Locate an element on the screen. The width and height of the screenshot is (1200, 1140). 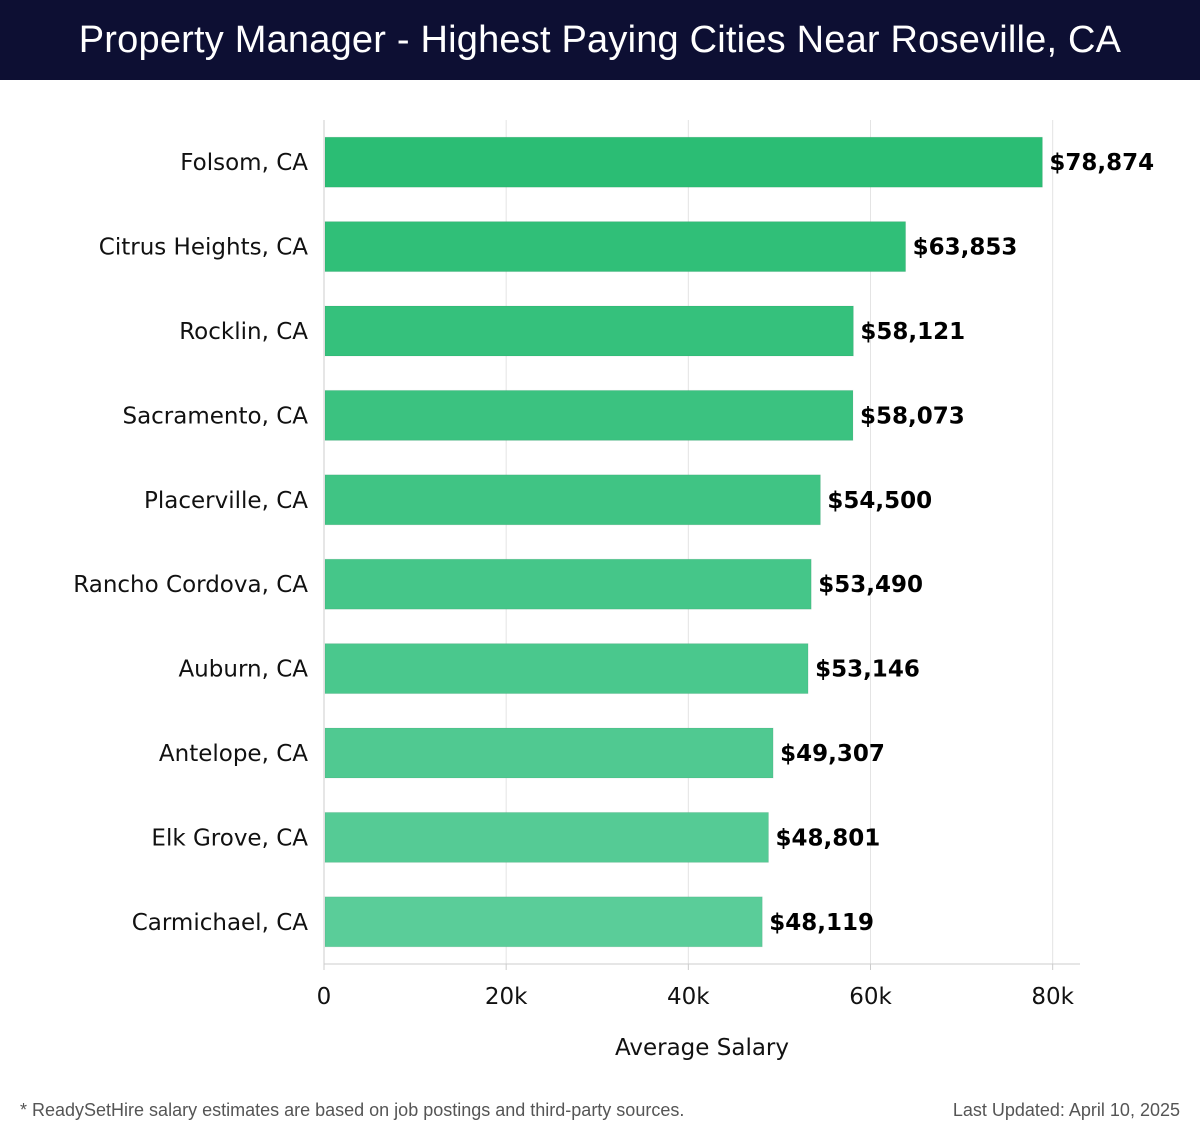
x-tick-label: 80k is located at coordinates (1052, 997).